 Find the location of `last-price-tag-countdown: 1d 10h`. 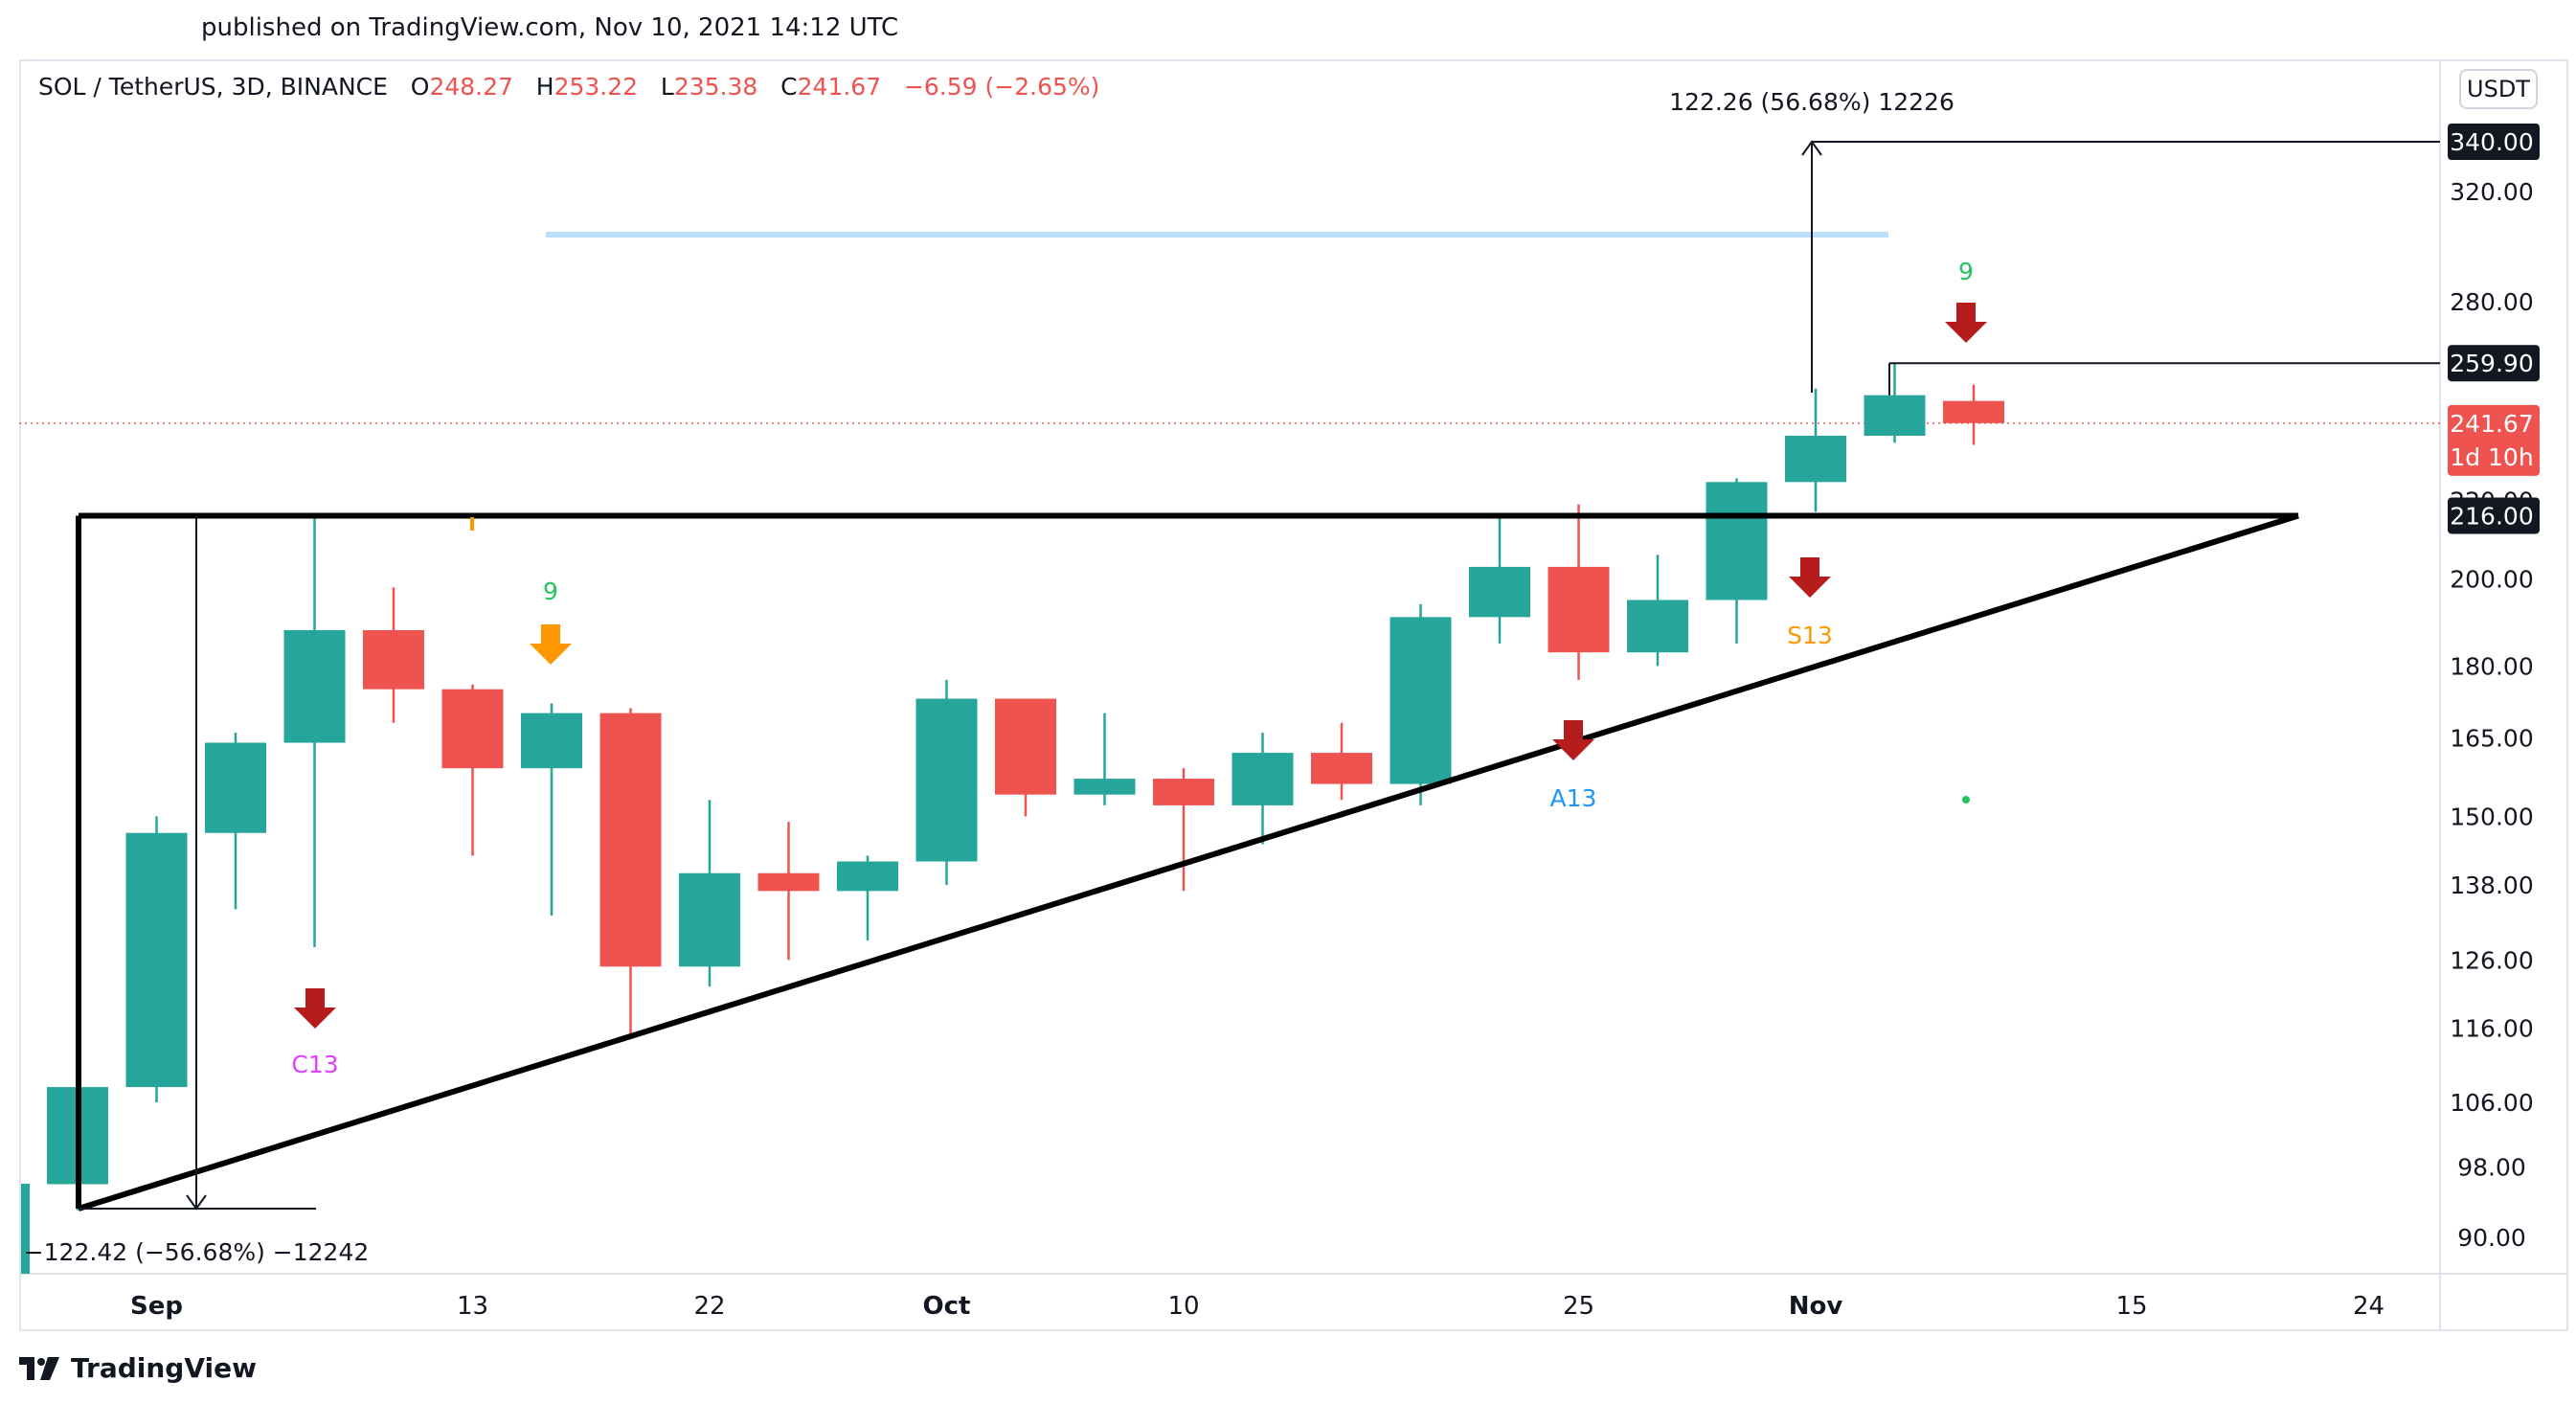

last-price-tag-countdown: 1d 10h is located at coordinates (2491, 457).